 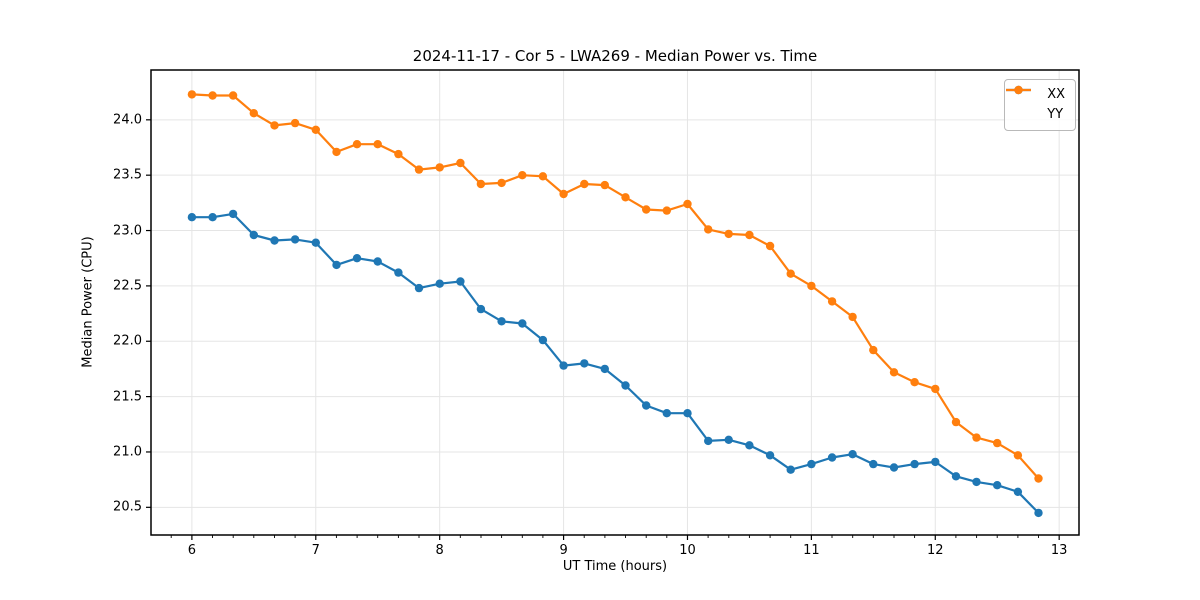 I want to click on legend-entry-YY: YY, so click(x=1035, y=105).